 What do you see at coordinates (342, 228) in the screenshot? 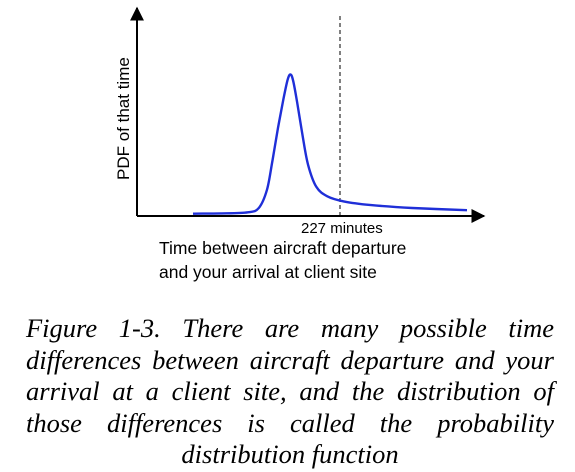
I see `marker-label: 227 minutes` at bounding box center [342, 228].